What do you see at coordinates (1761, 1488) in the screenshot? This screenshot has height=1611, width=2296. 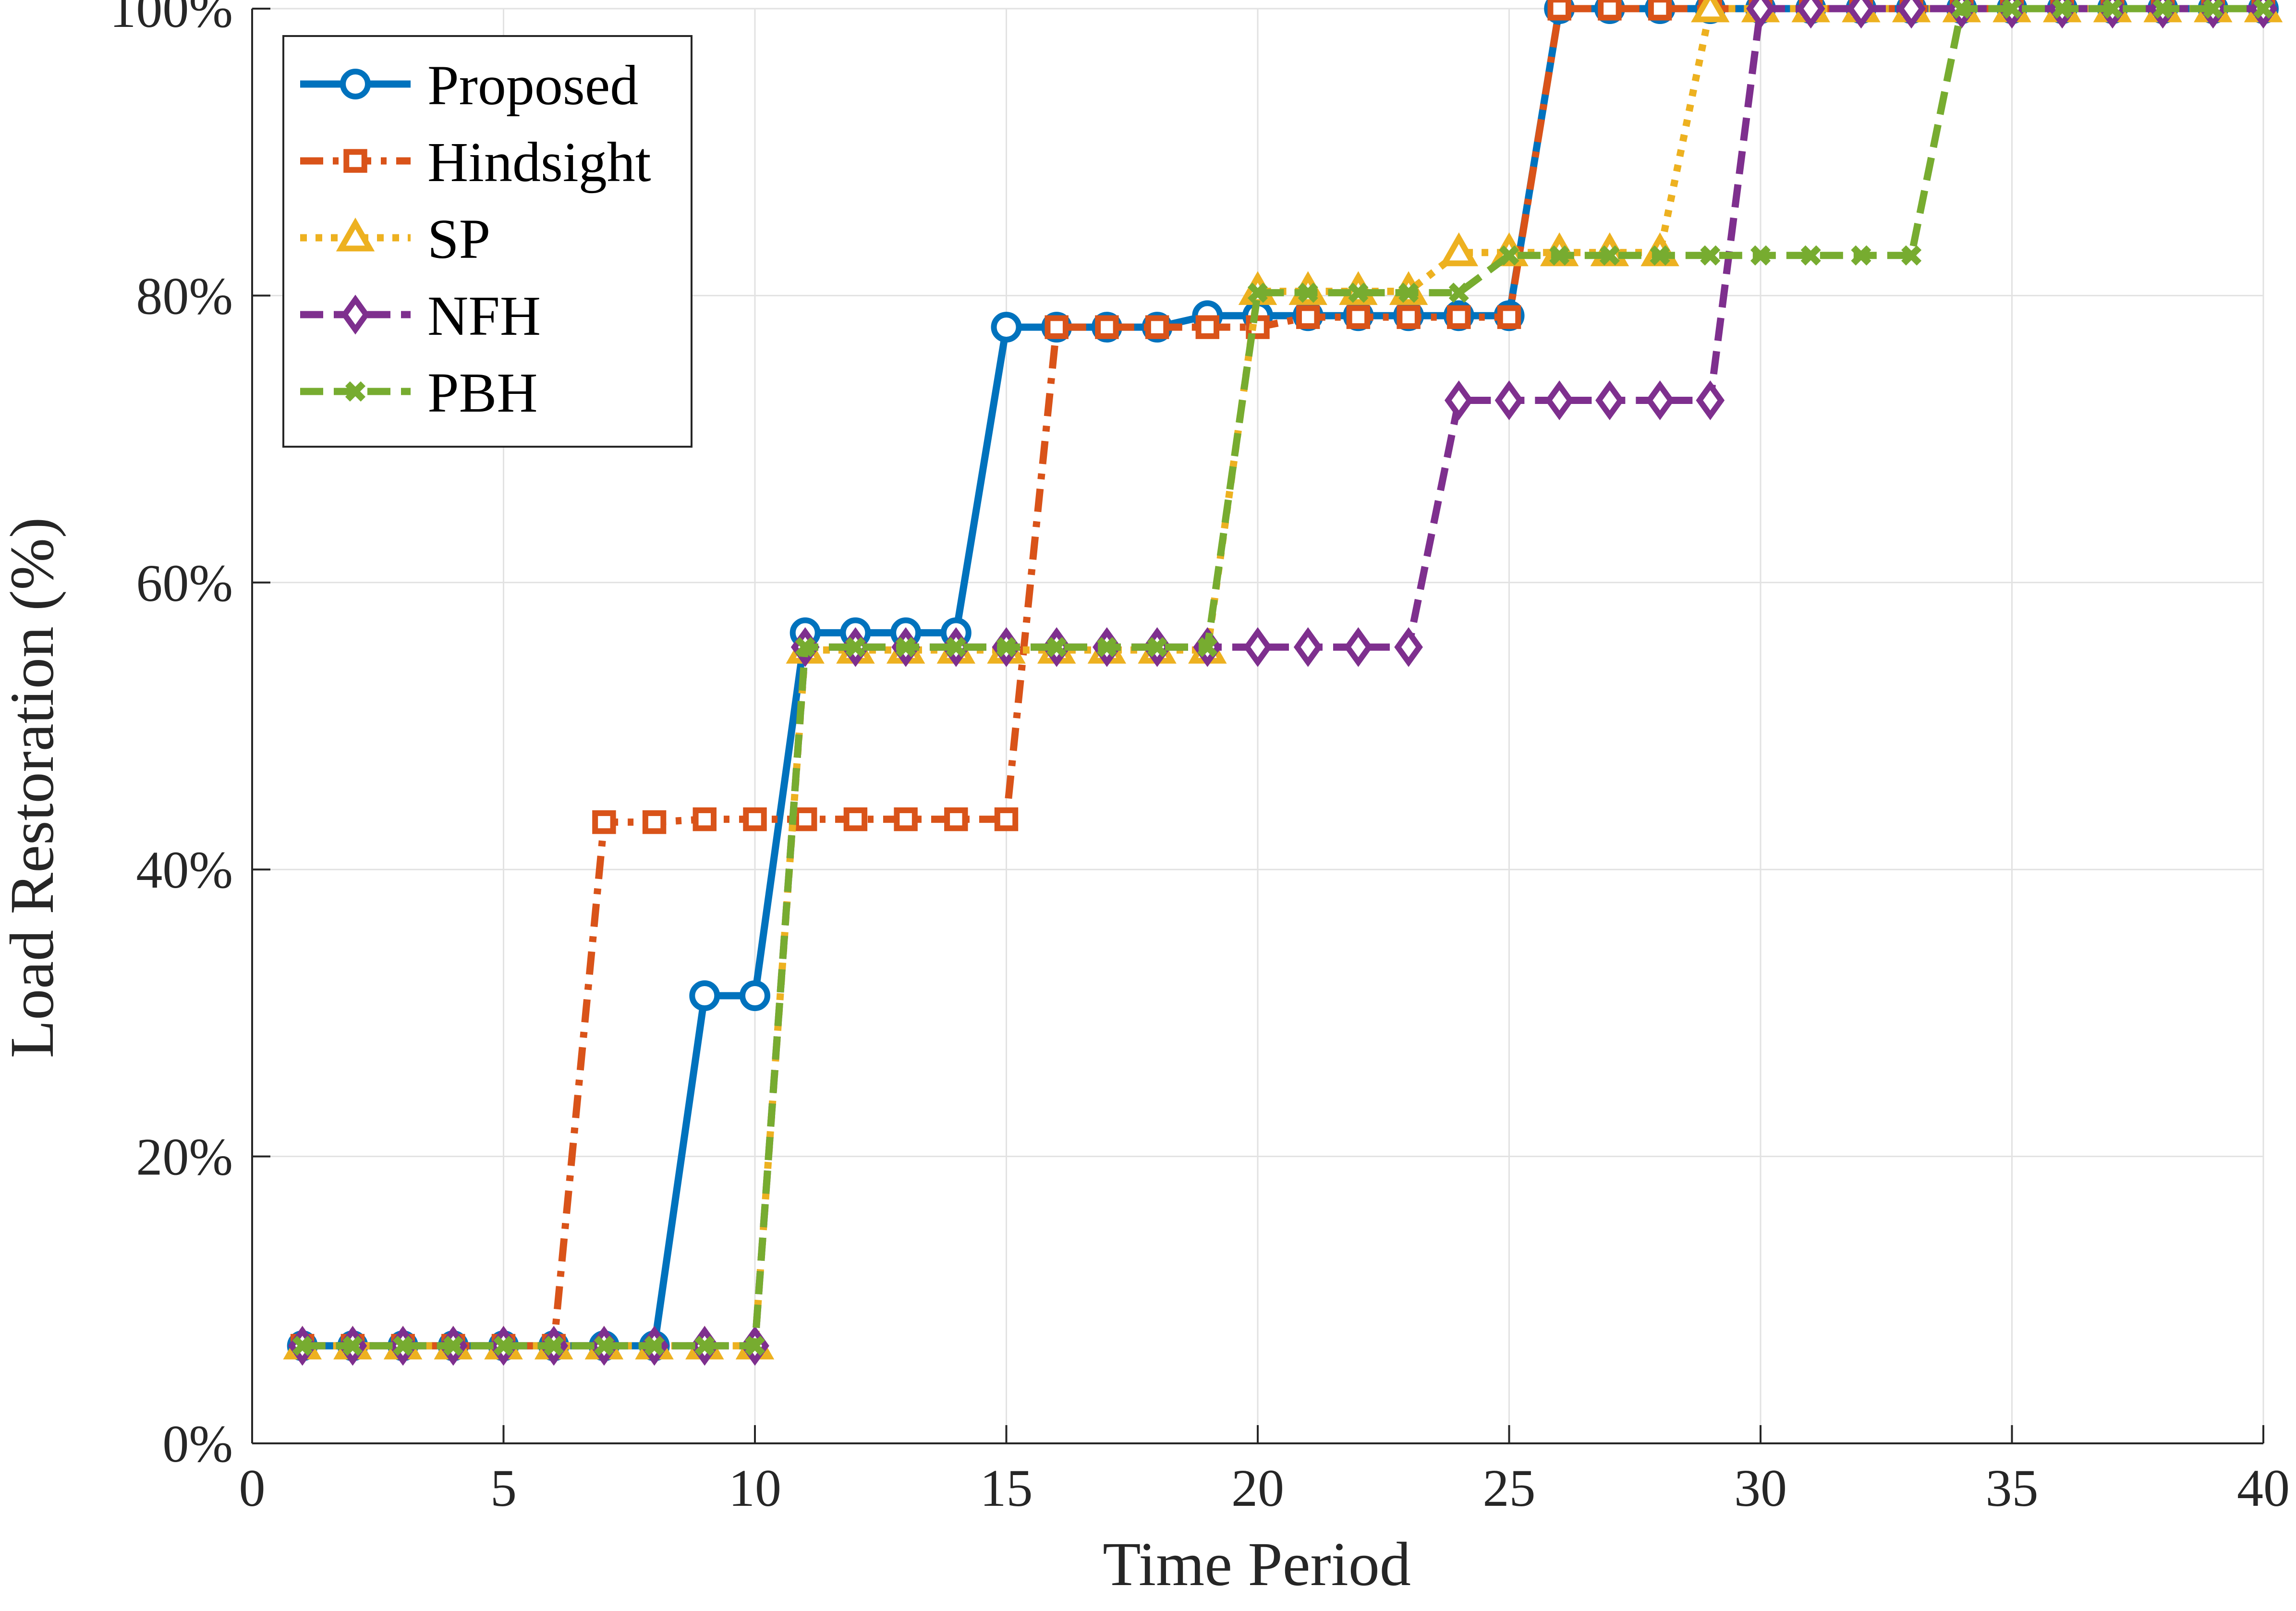 I see `x-tick-label: 30` at bounding box center [1761, 1488].